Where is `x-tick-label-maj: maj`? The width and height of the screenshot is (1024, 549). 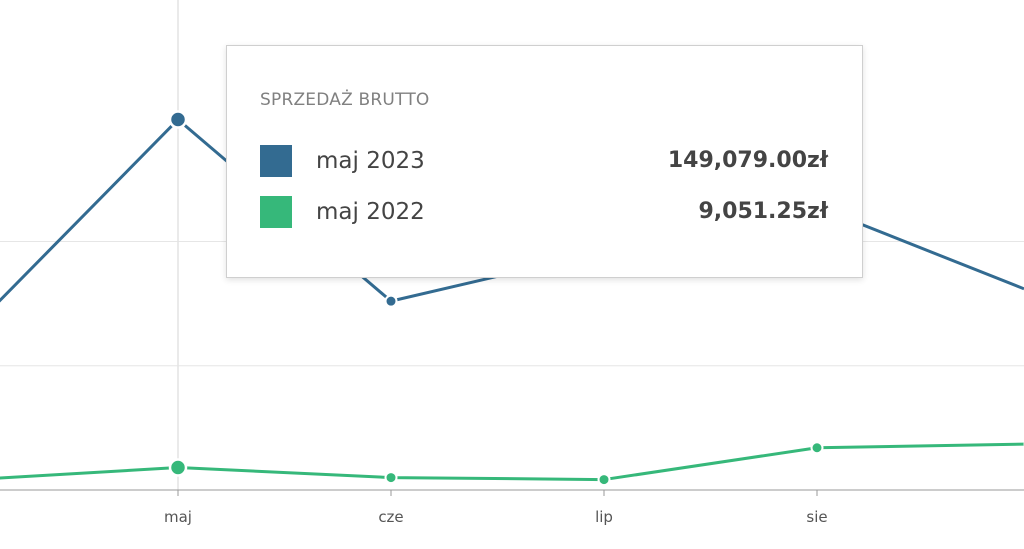
x-tick-label-maj: maj is located at coordinates (178, 517).